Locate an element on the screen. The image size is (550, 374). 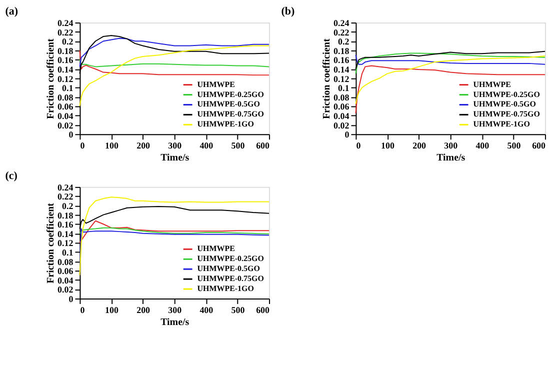
chart-title: (b) is located at coordinates (288, 12).